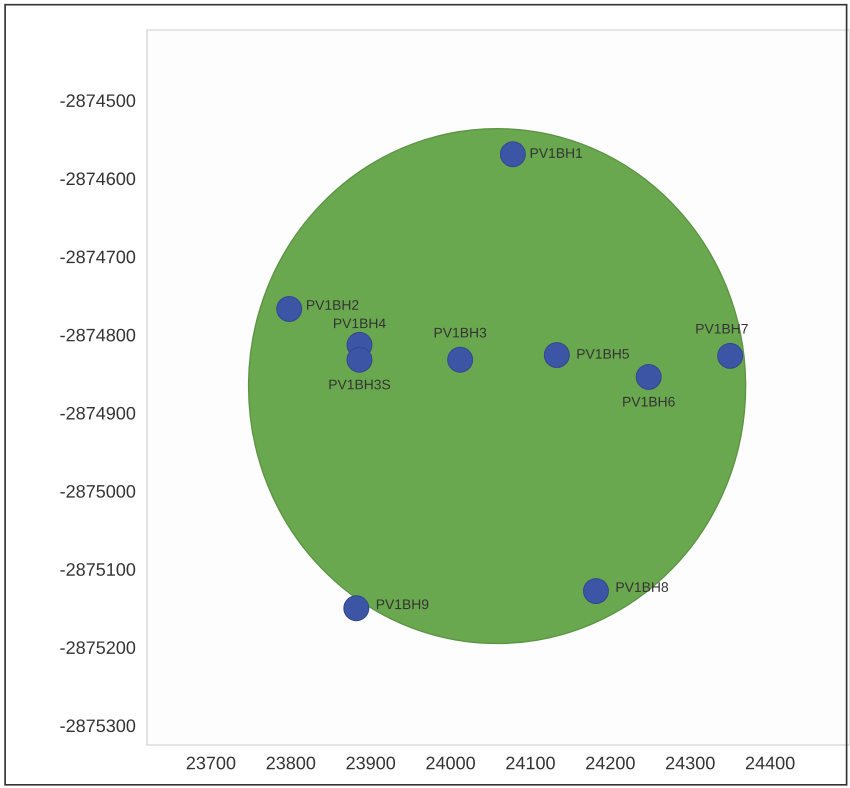 This screenshot has width=850, height=788. What do you see at coordinates (98, 491) in the screenshot?
I see `y-tick-label: -2875000` at bounding box center [98, 491].